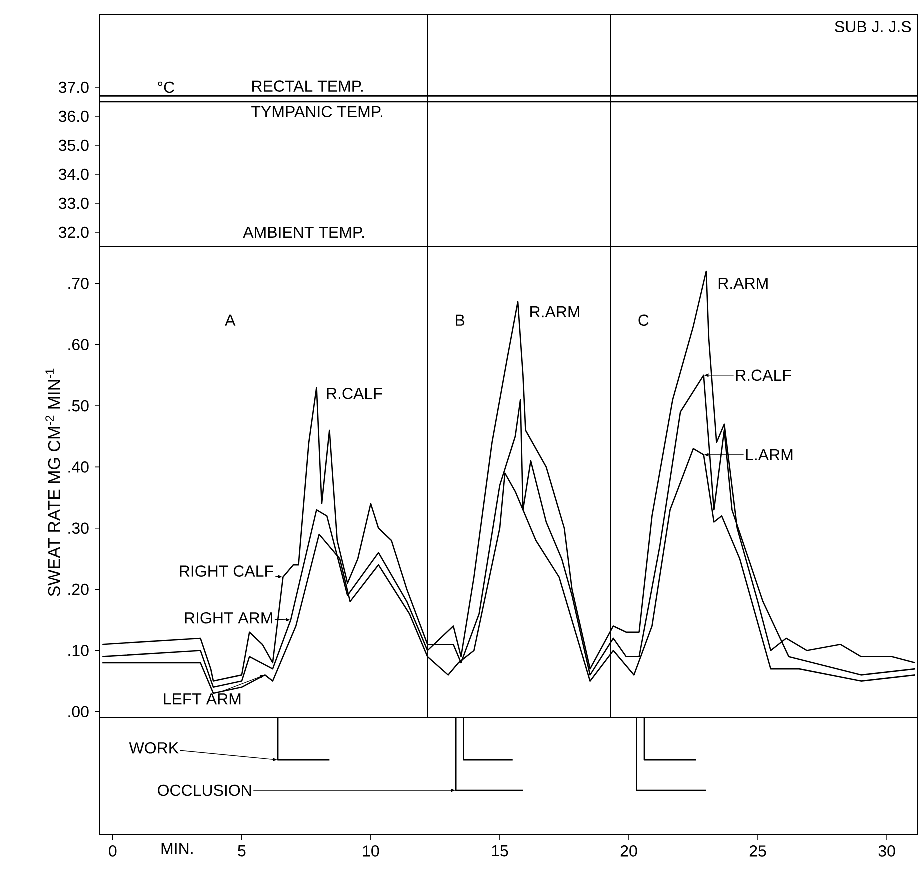 Image resolution: width=918 pixels, height=871 pixels. I want to click on y-tick-label: .10, so click(78, 650).